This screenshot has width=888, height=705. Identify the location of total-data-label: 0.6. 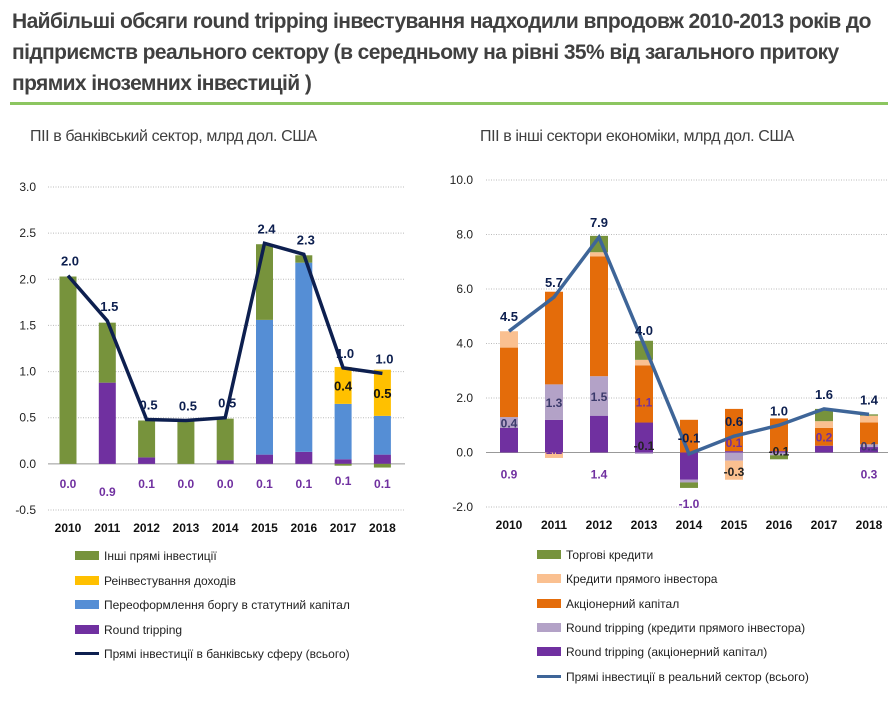
(734, 421).